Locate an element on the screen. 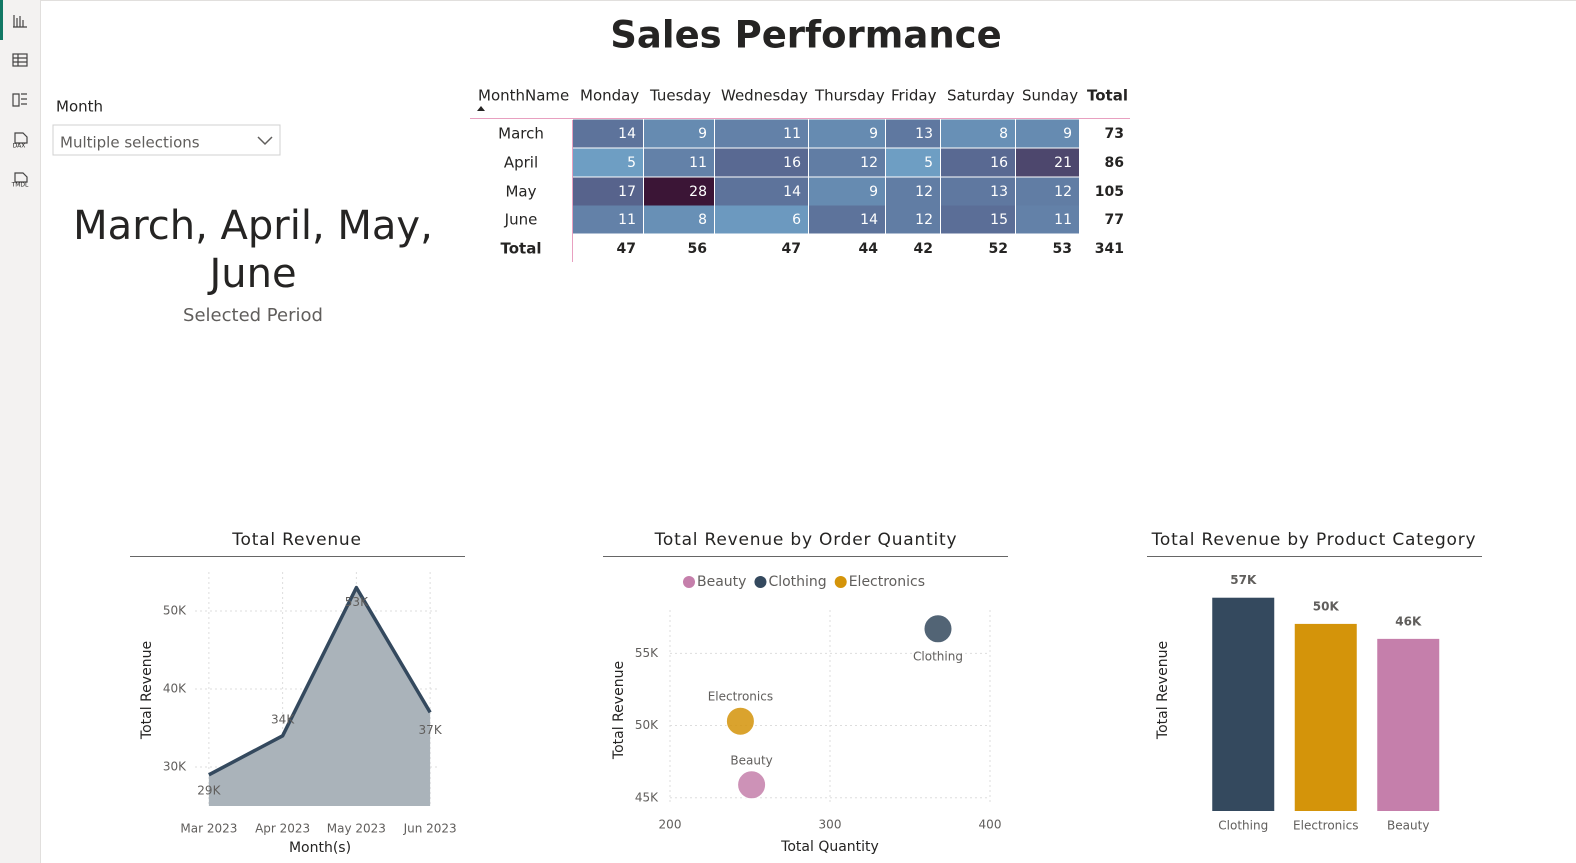 The height and width of the screenshot is (863, 1576). column-total: 42 is located at coordinates (923, 249).